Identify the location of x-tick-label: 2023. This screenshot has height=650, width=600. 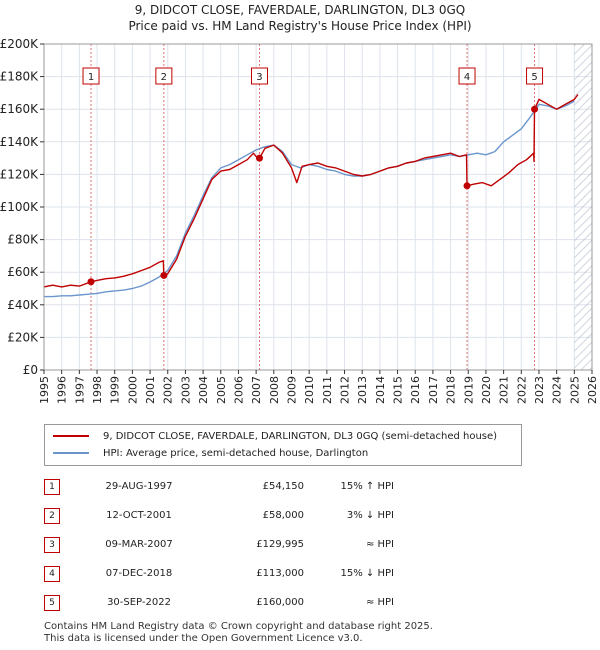
(539, 390).